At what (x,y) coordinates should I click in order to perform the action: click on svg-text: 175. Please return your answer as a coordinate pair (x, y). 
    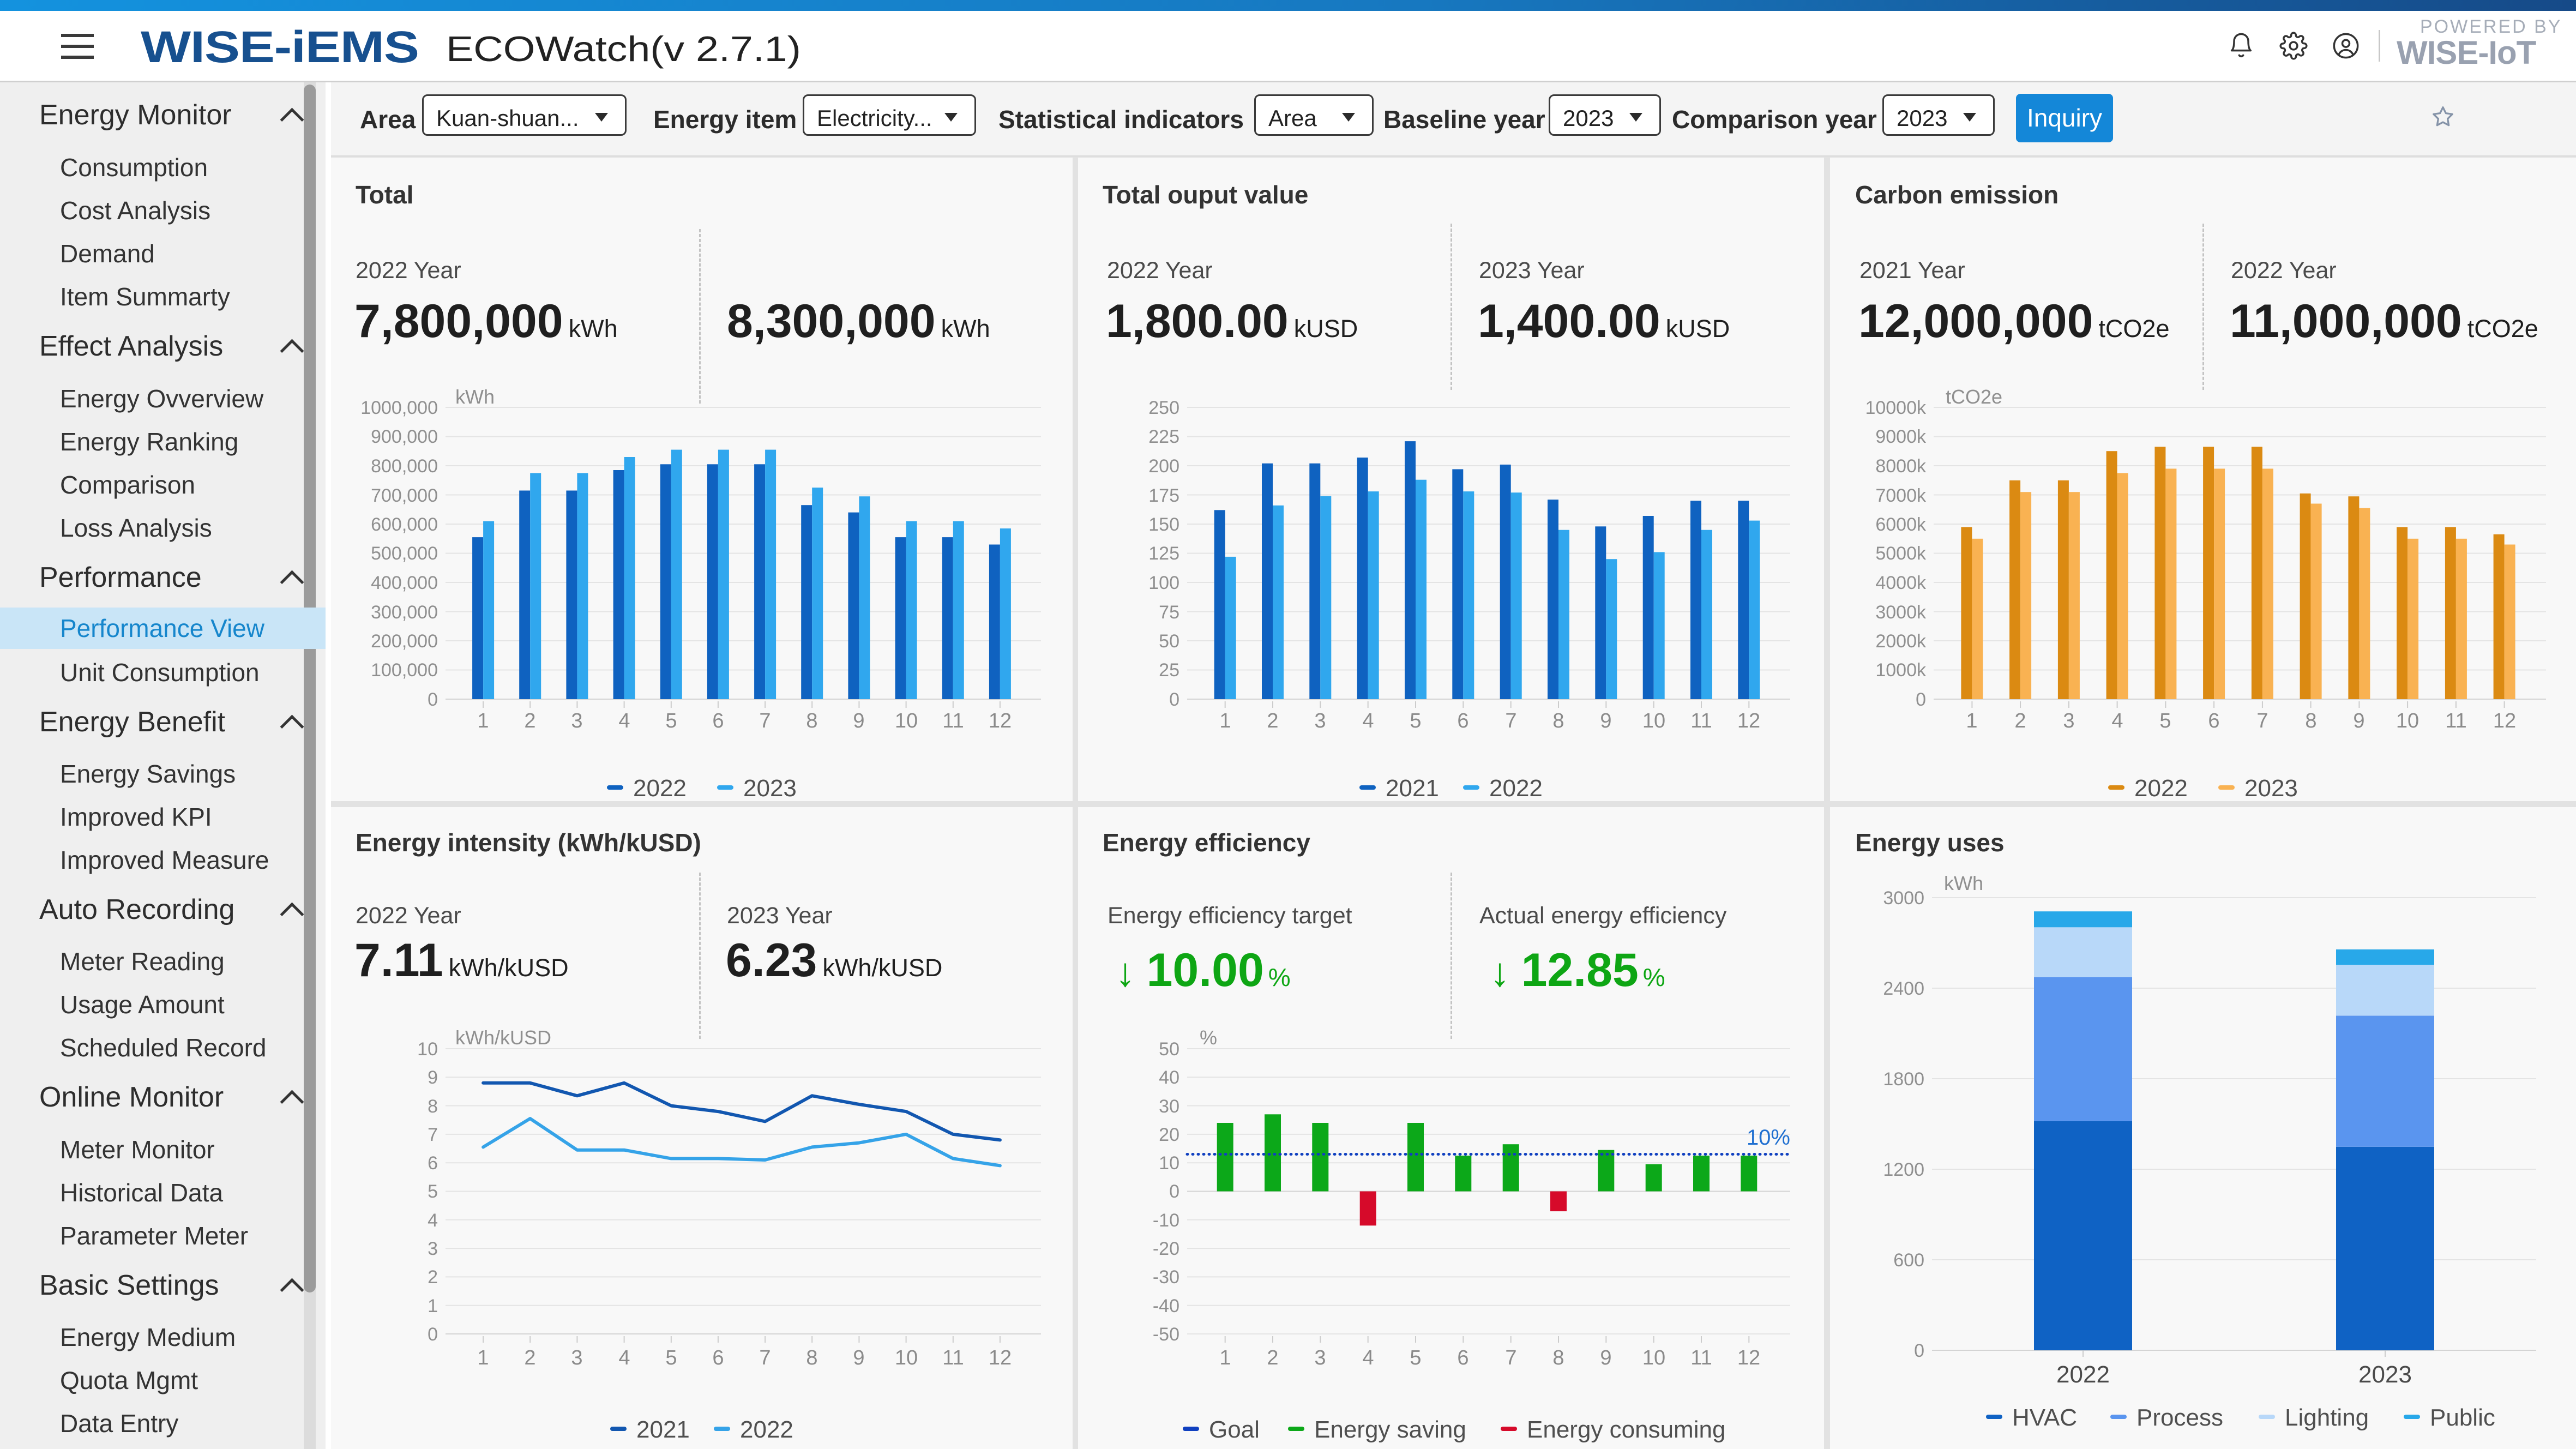
    Looking at the image, I should click on (1163, 495).